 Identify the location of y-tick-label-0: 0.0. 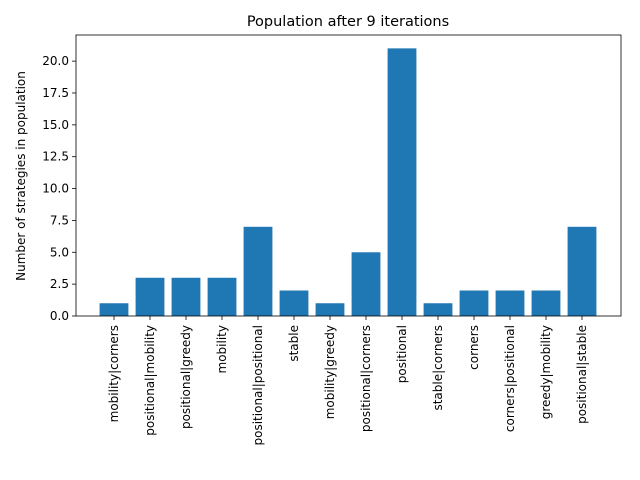
(59, 316).